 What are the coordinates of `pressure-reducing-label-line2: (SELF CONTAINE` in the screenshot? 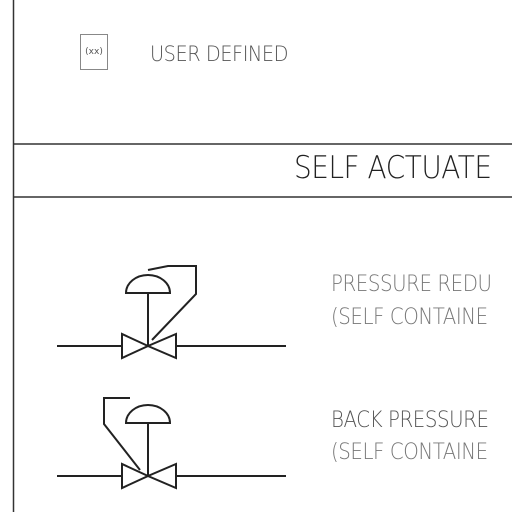 It's located at (409, 317).